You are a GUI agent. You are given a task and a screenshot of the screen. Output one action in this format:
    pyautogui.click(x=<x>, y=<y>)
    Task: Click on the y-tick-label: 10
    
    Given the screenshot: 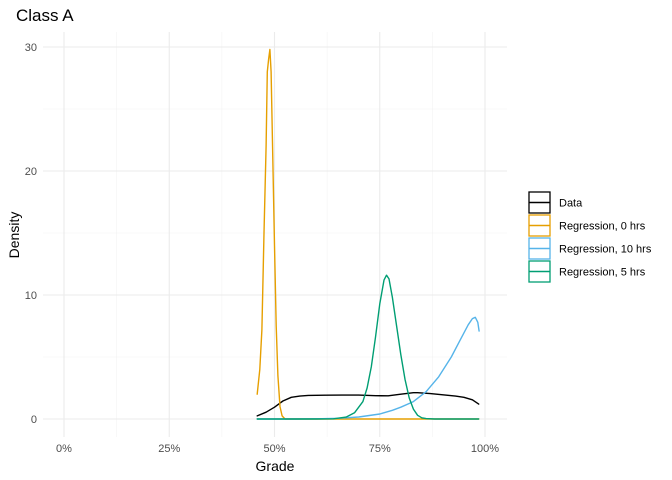 What is the action you would take?
    pyautogui.click(x=31, y=296)
    